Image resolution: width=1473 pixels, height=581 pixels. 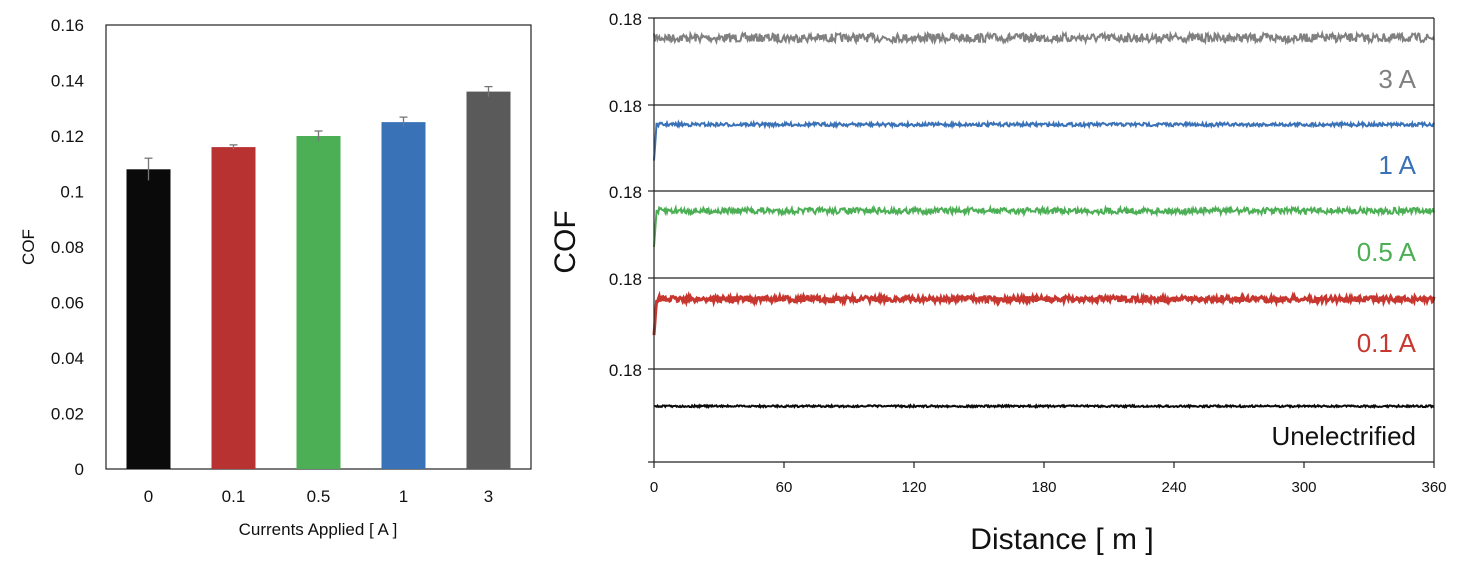 I want to click on bar-y-tick-label: 0.02, so click(x=67, y=414).